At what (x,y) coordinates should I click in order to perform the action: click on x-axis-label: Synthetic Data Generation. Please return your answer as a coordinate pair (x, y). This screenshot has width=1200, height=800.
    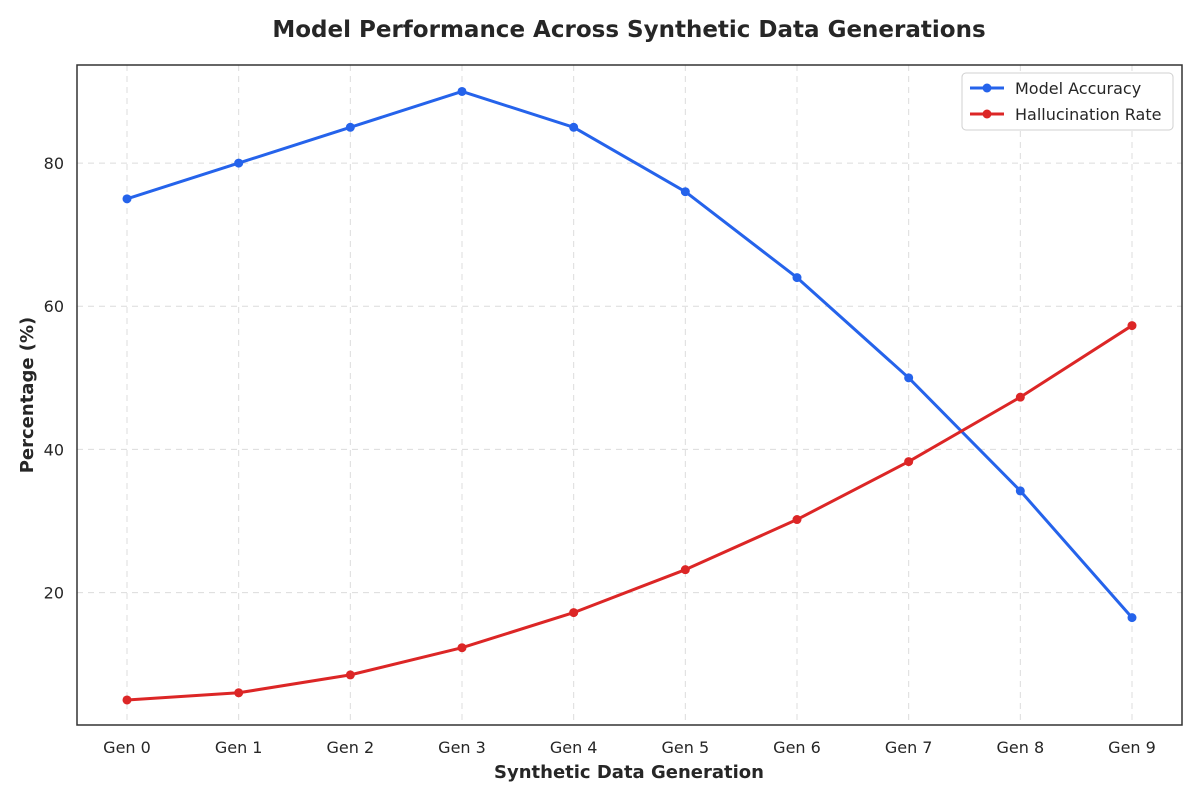
    Looking at the image, I should click on (629, 772).